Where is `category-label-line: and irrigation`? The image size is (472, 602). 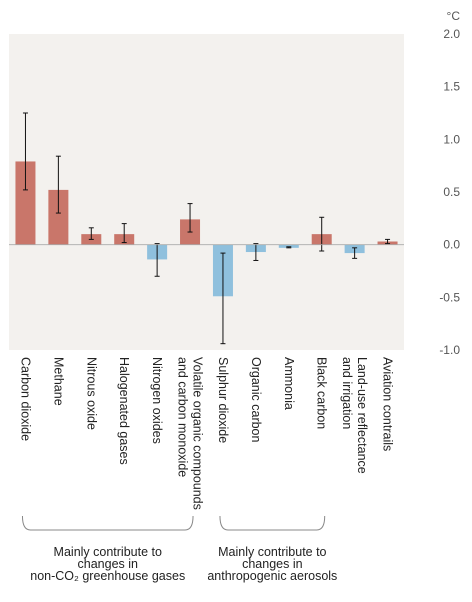
category-label-line: and irrigation is located at coordinates (347, 393).